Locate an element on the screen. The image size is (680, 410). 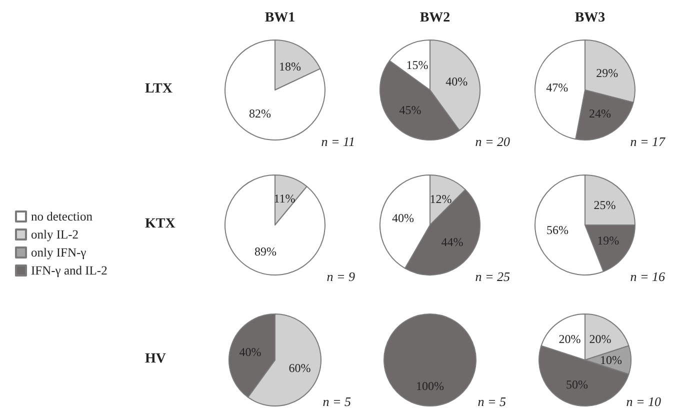
text: n = 20 is located at coordinates (492, 141).